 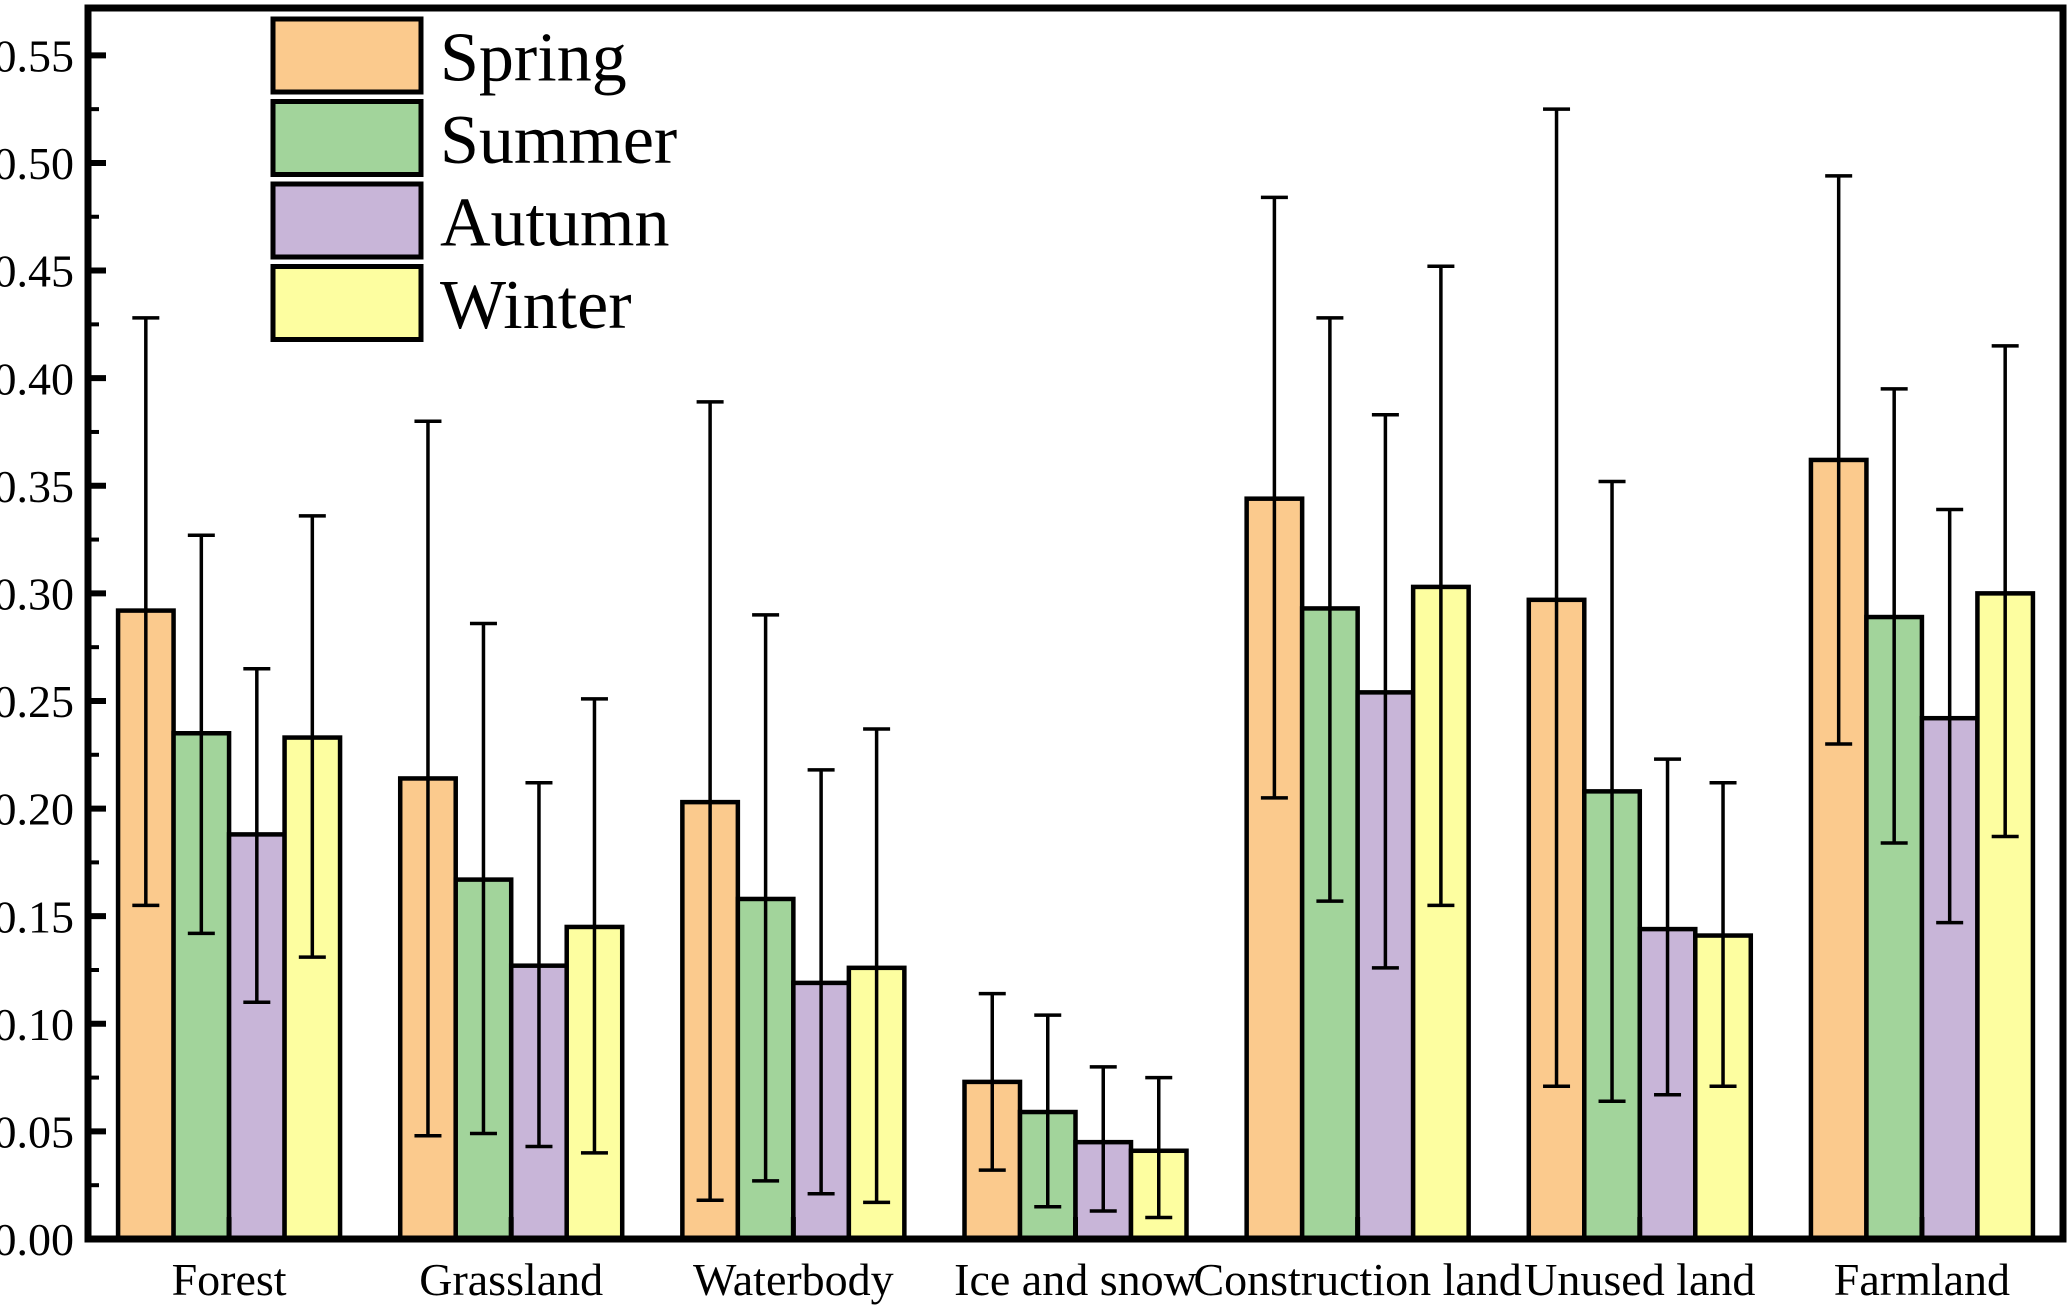 What do you see at coordinates (347, 220) in the screenshot?
I see `legend-swatch-autumn` at bounding box center [347, 220].